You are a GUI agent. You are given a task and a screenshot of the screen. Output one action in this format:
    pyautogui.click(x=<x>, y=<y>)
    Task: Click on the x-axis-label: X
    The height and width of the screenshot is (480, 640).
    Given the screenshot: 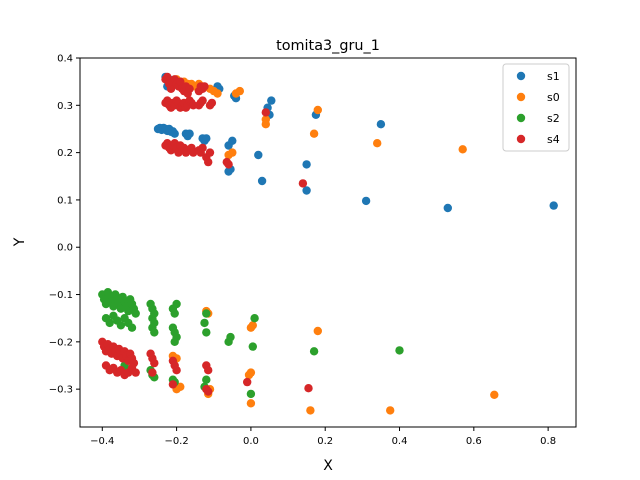 What is the action you would take?
    pyautogui.click(x=328, y=466)
    